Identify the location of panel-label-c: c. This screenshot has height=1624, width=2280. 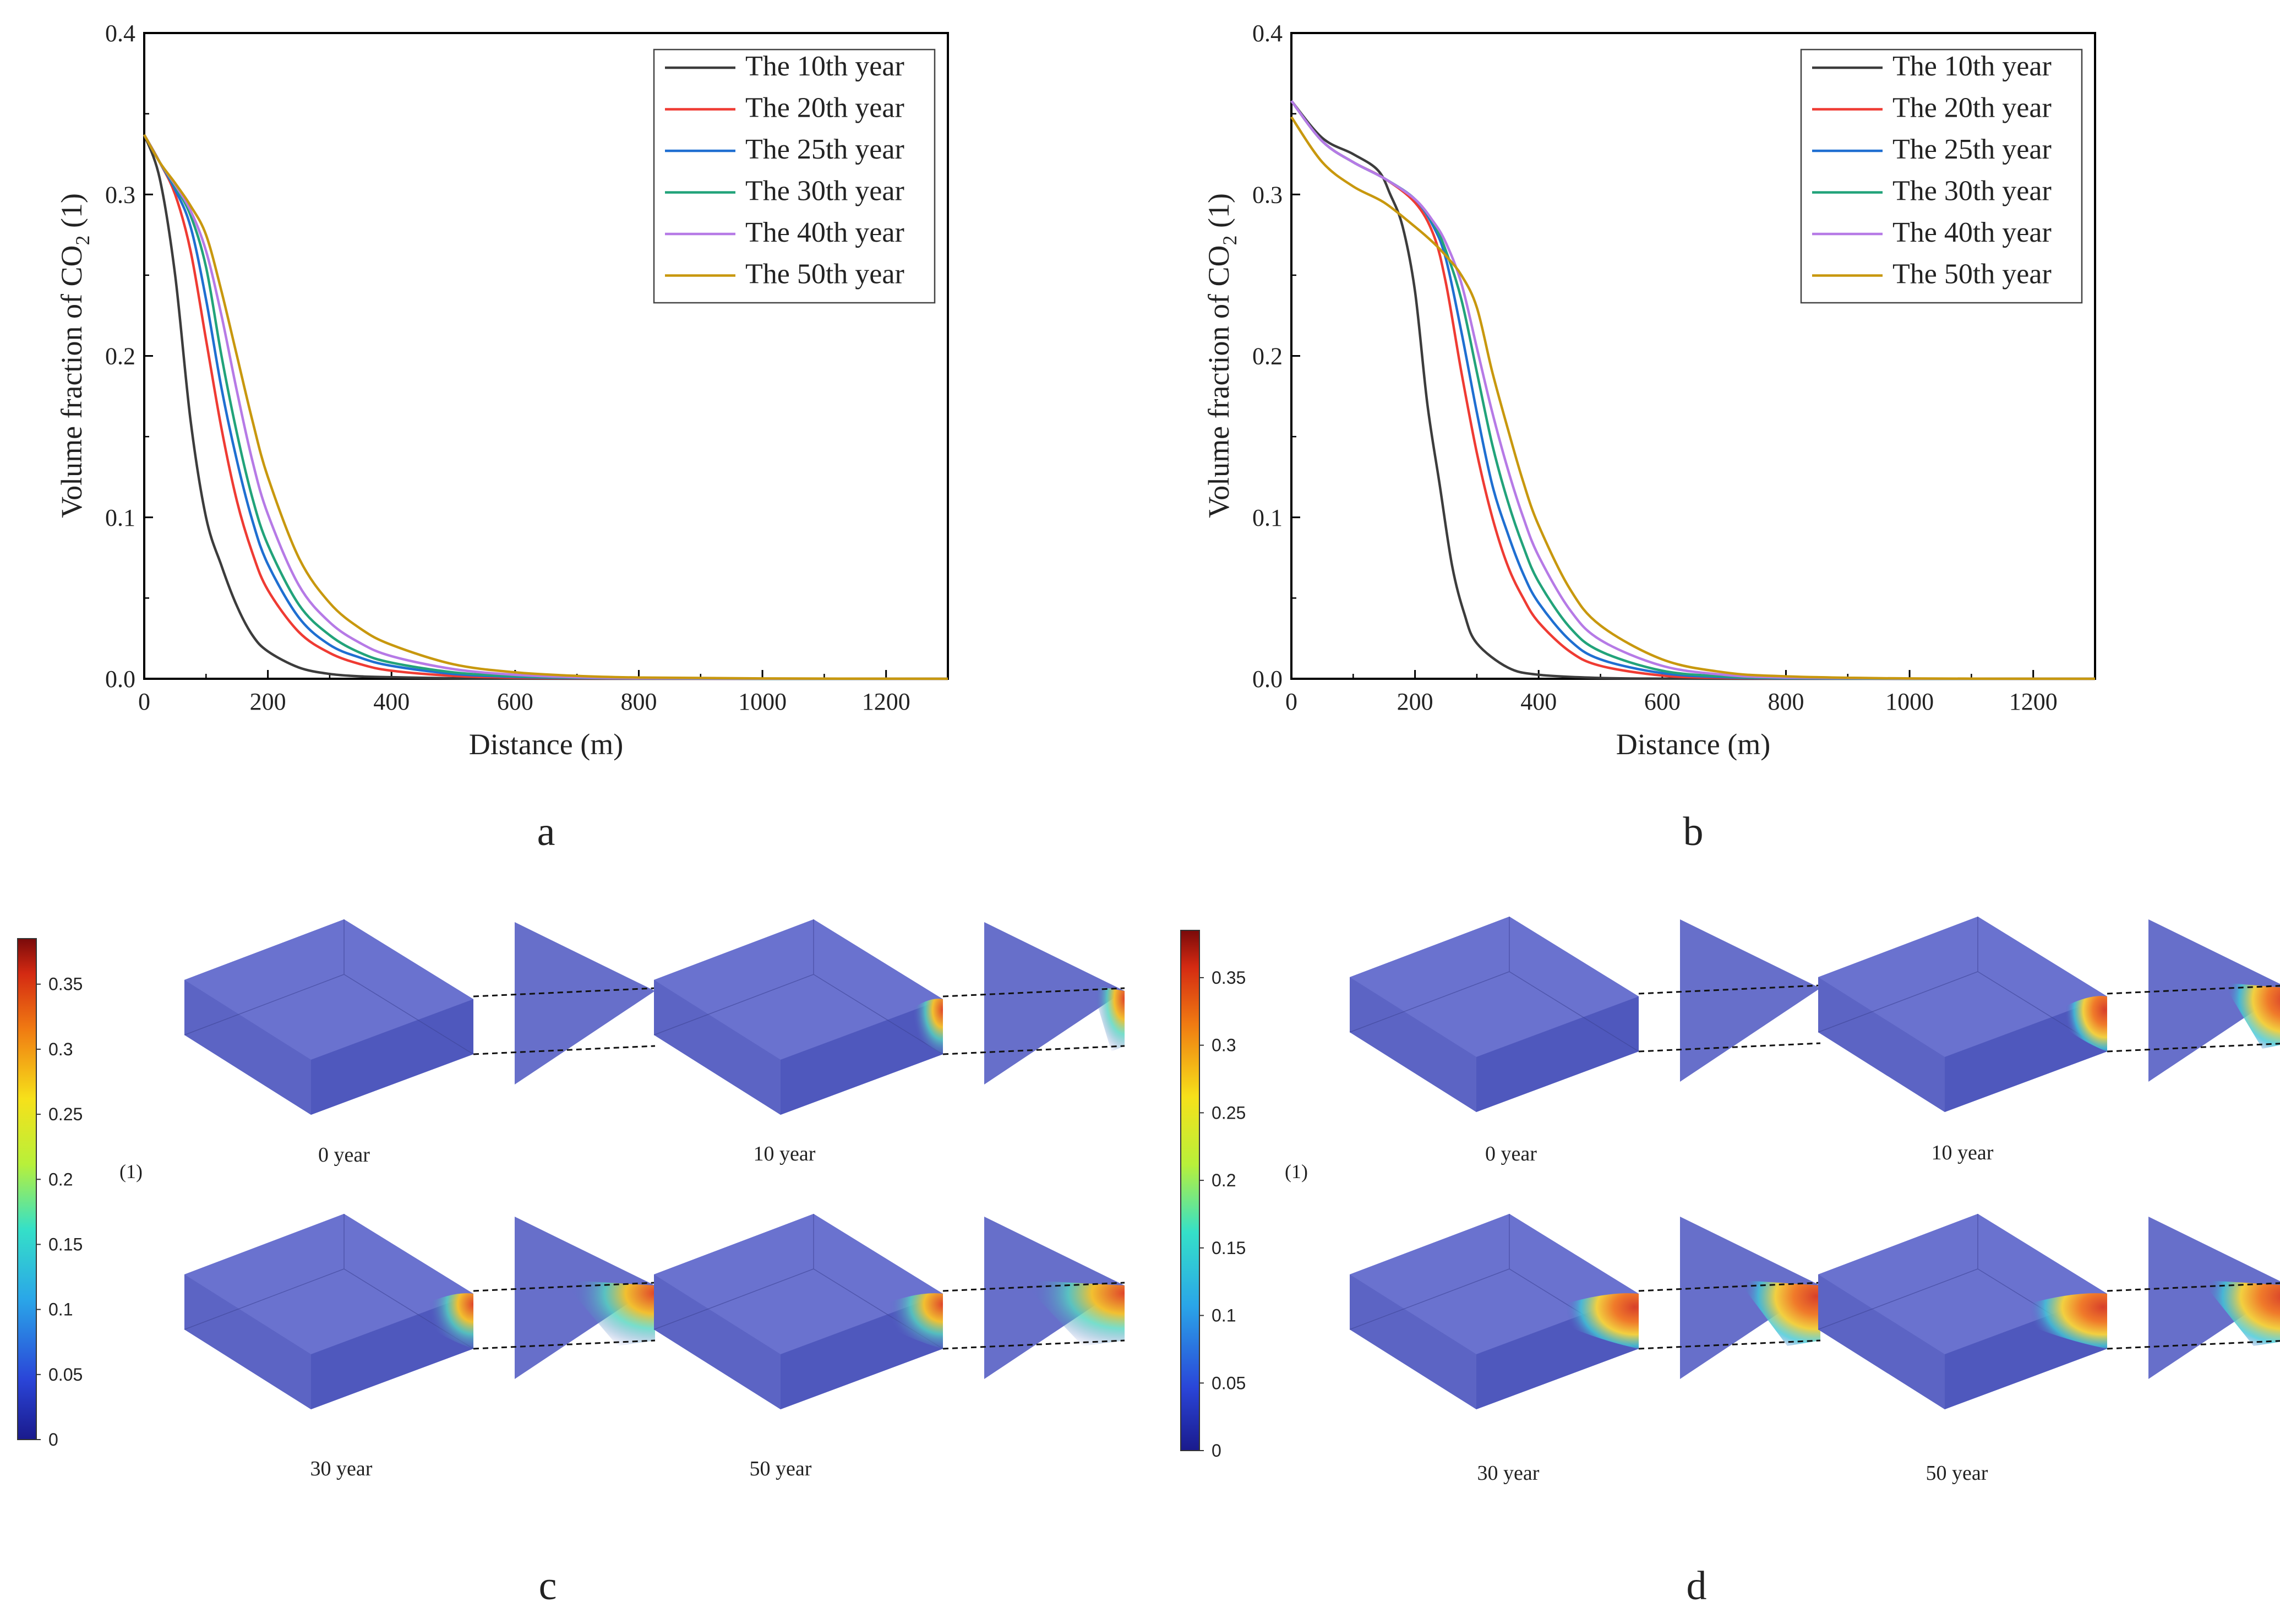
(548, 1586).